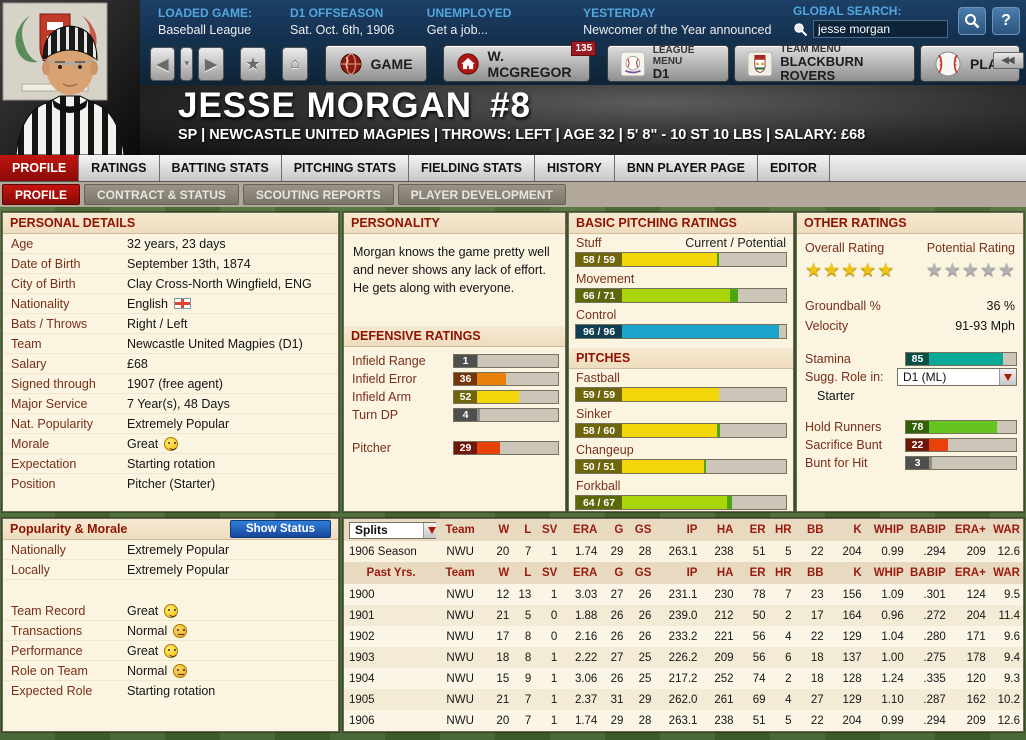 The height and width of the screenshot is (740, 1026). Describe the element at coordinates (976, 594) in the screenshot. I see `stats-cell: 124` at that location.